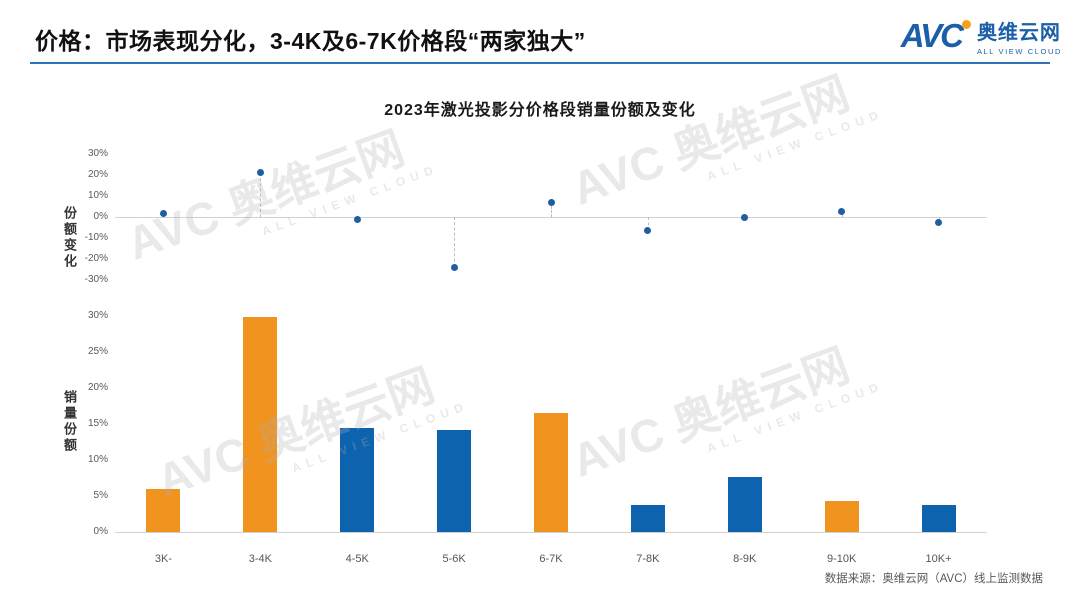 This screenshot has width=1080, height=608. I want to click on bar-5-6K, so click(454, 480).